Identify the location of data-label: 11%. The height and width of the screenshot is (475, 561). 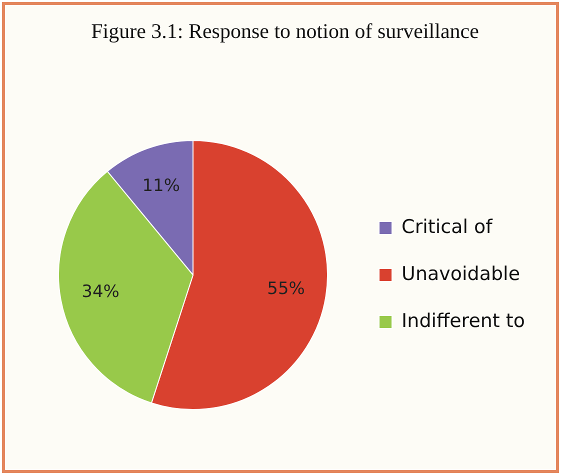
(161, 186).